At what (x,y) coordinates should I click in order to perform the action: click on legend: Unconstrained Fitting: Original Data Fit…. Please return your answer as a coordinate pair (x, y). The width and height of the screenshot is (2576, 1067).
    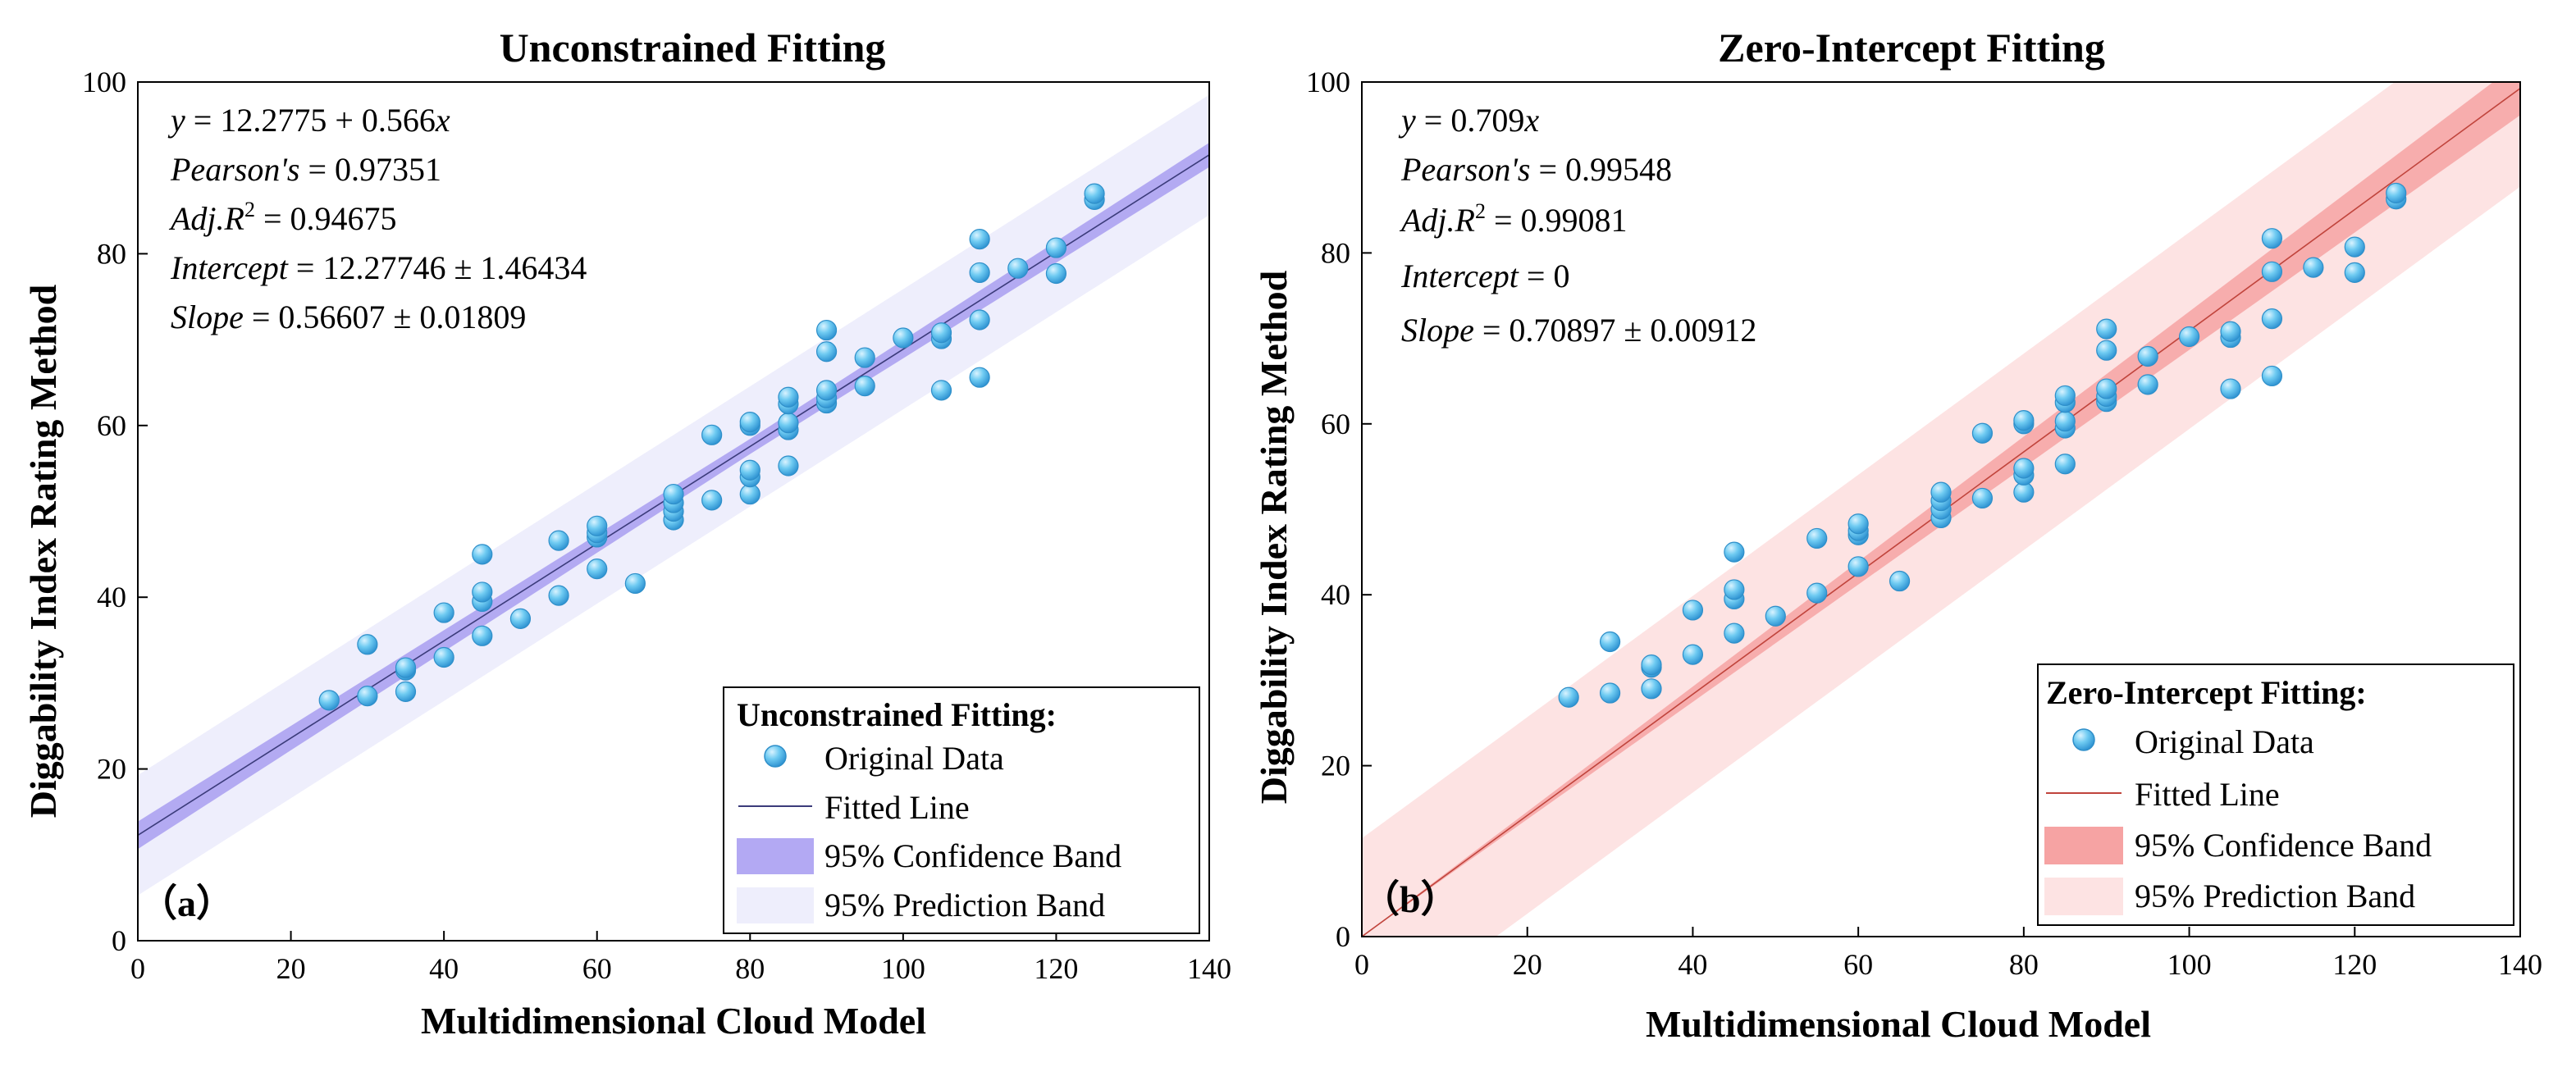
    Looking at the image, I should click on (962, 810).